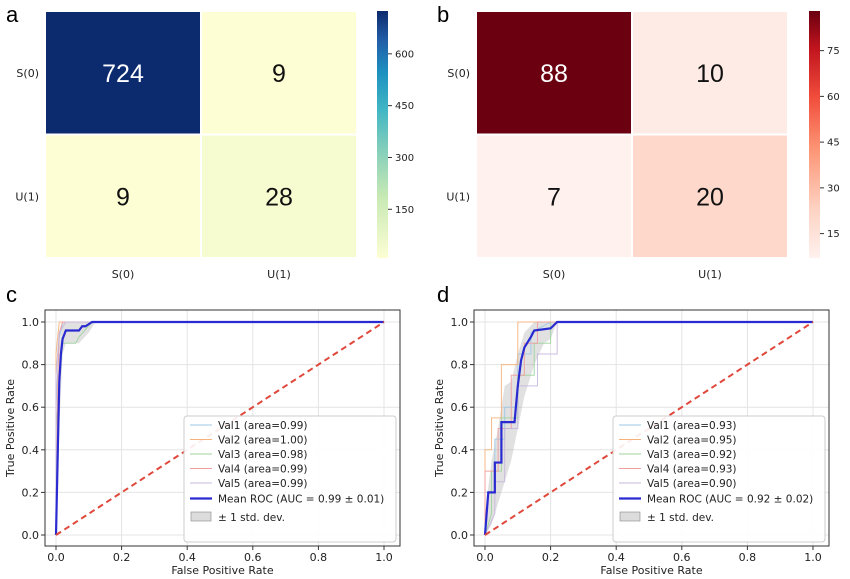  What do you see at coordinates (692, 455) in the screenshot?
I see `legend-entry: Val3 (area=0.92)` at bounding box center [692, 455].